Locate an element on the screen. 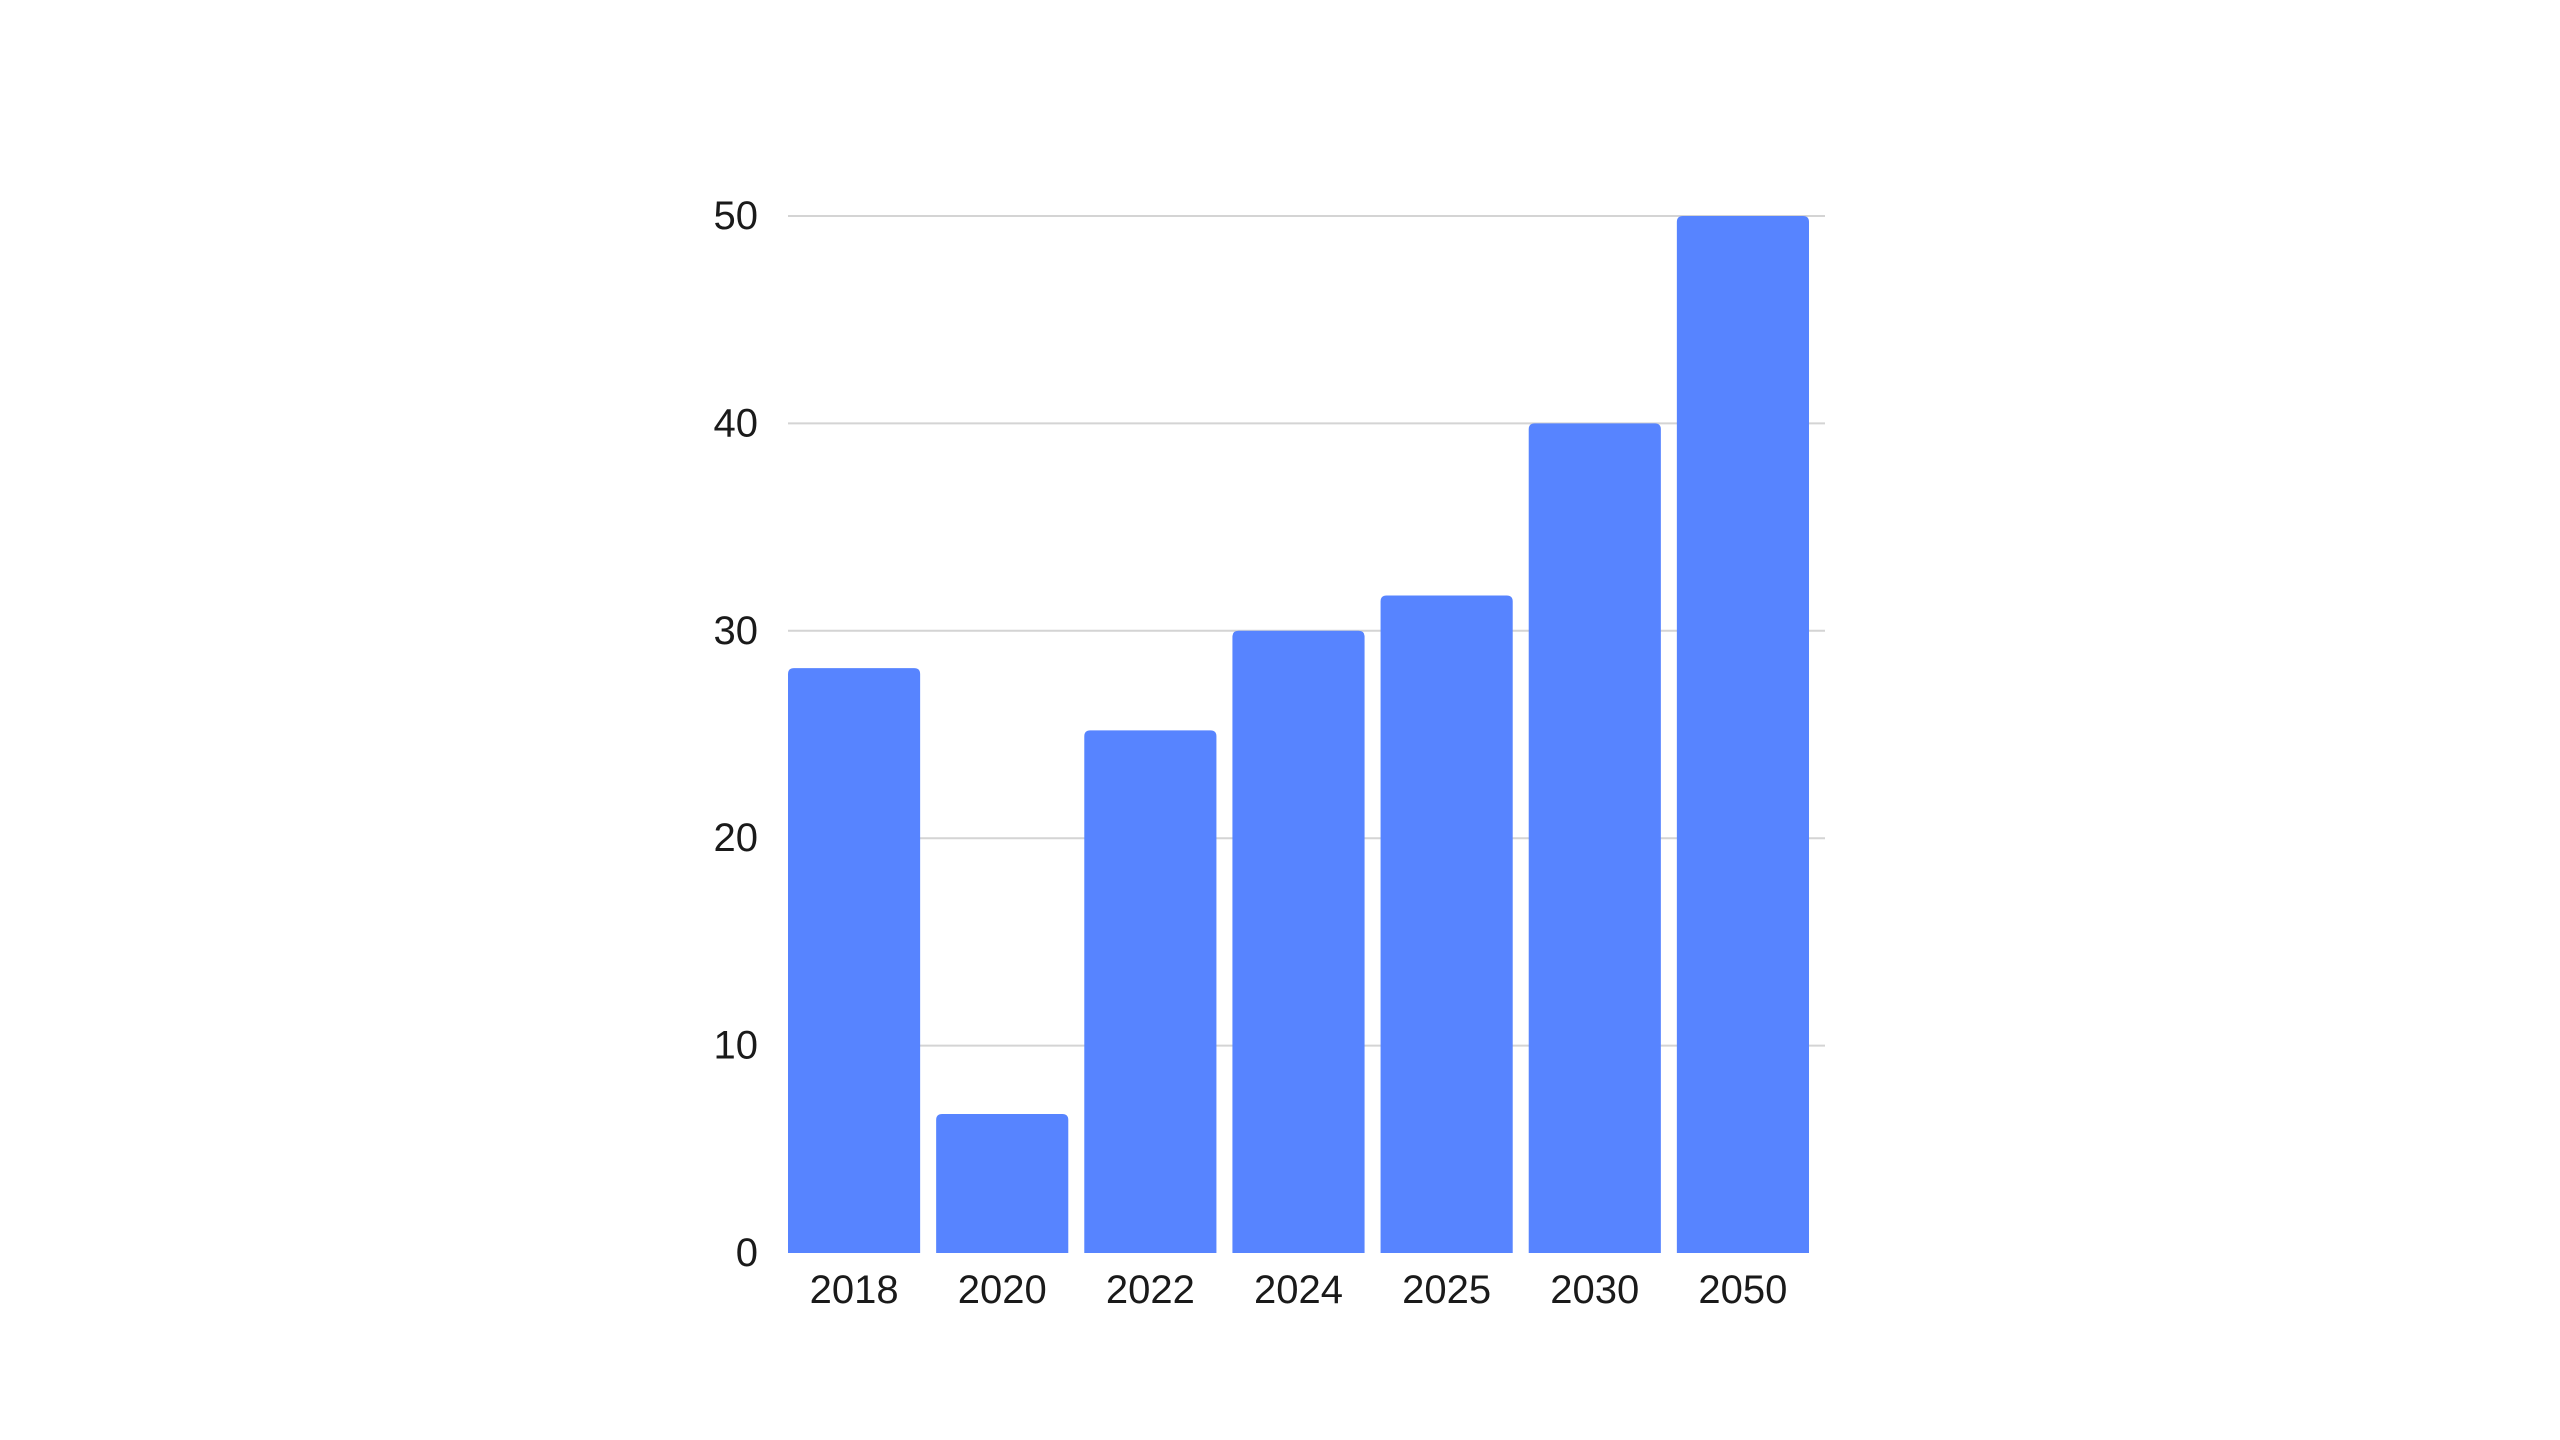  x-tick-label: 2024 is located at coordinates (1298, 1290).